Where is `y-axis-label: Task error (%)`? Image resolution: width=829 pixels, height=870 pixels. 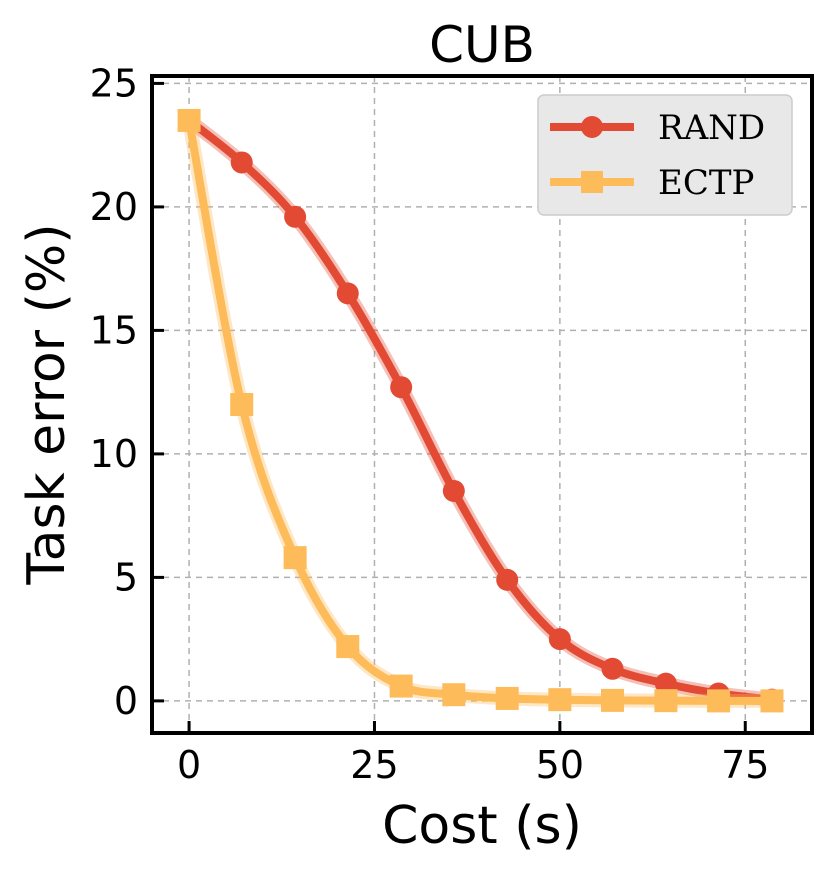
y-axis-label: Task error (%) is located at coordinates (47, 404).